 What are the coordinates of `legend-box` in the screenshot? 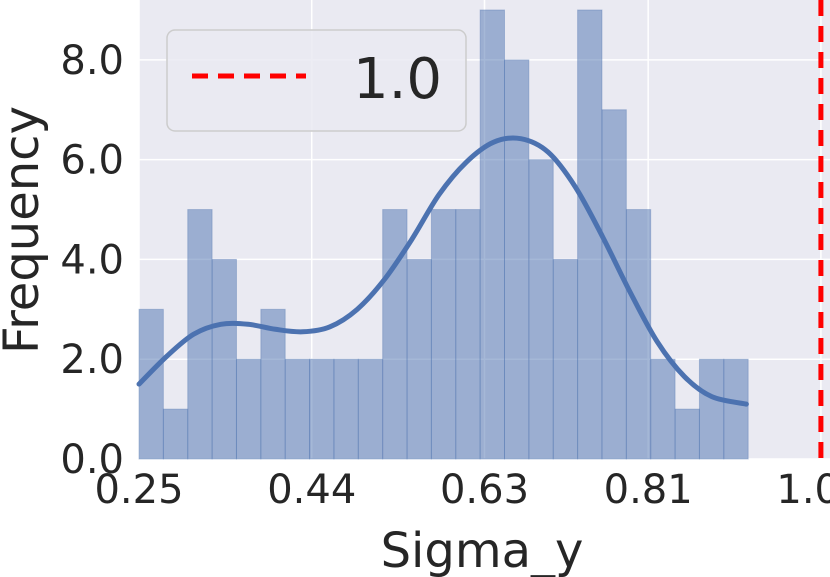 It's located at (316, 80).